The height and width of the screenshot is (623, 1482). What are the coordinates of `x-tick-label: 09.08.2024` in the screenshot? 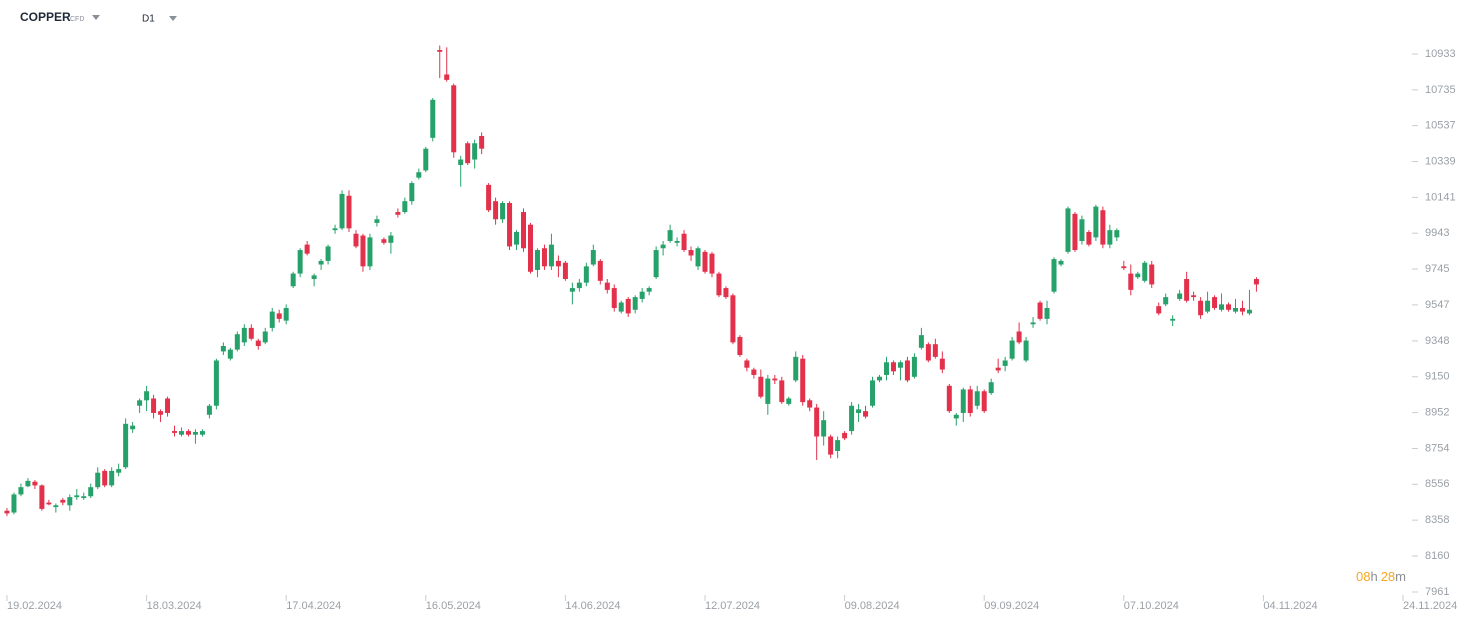 It's located at (872, 606).